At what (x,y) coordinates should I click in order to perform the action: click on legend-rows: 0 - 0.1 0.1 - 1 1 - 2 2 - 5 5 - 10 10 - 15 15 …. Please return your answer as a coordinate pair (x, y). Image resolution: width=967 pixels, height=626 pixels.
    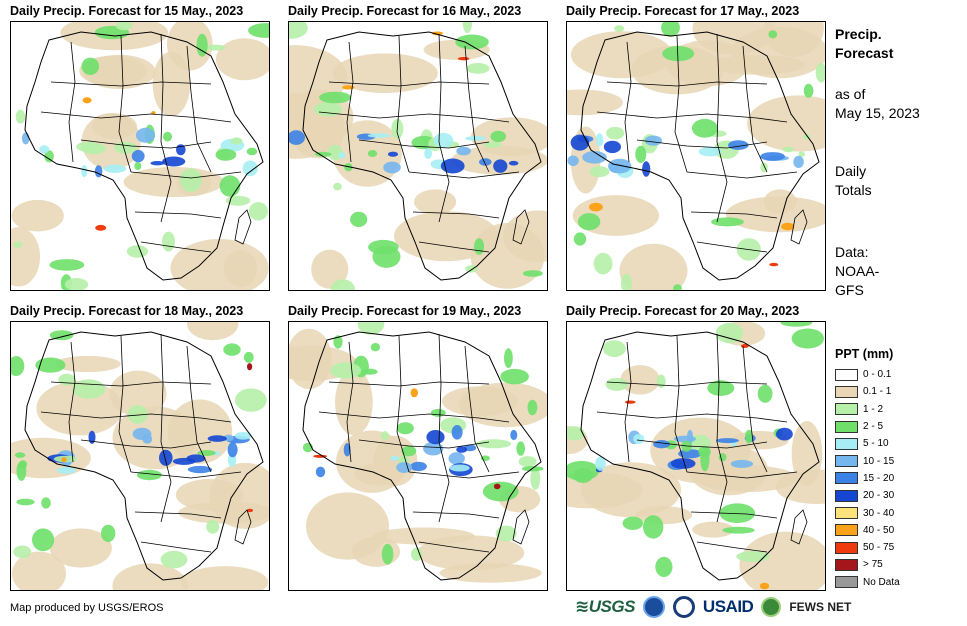
    Looking at the image, I should click on (867, 478).